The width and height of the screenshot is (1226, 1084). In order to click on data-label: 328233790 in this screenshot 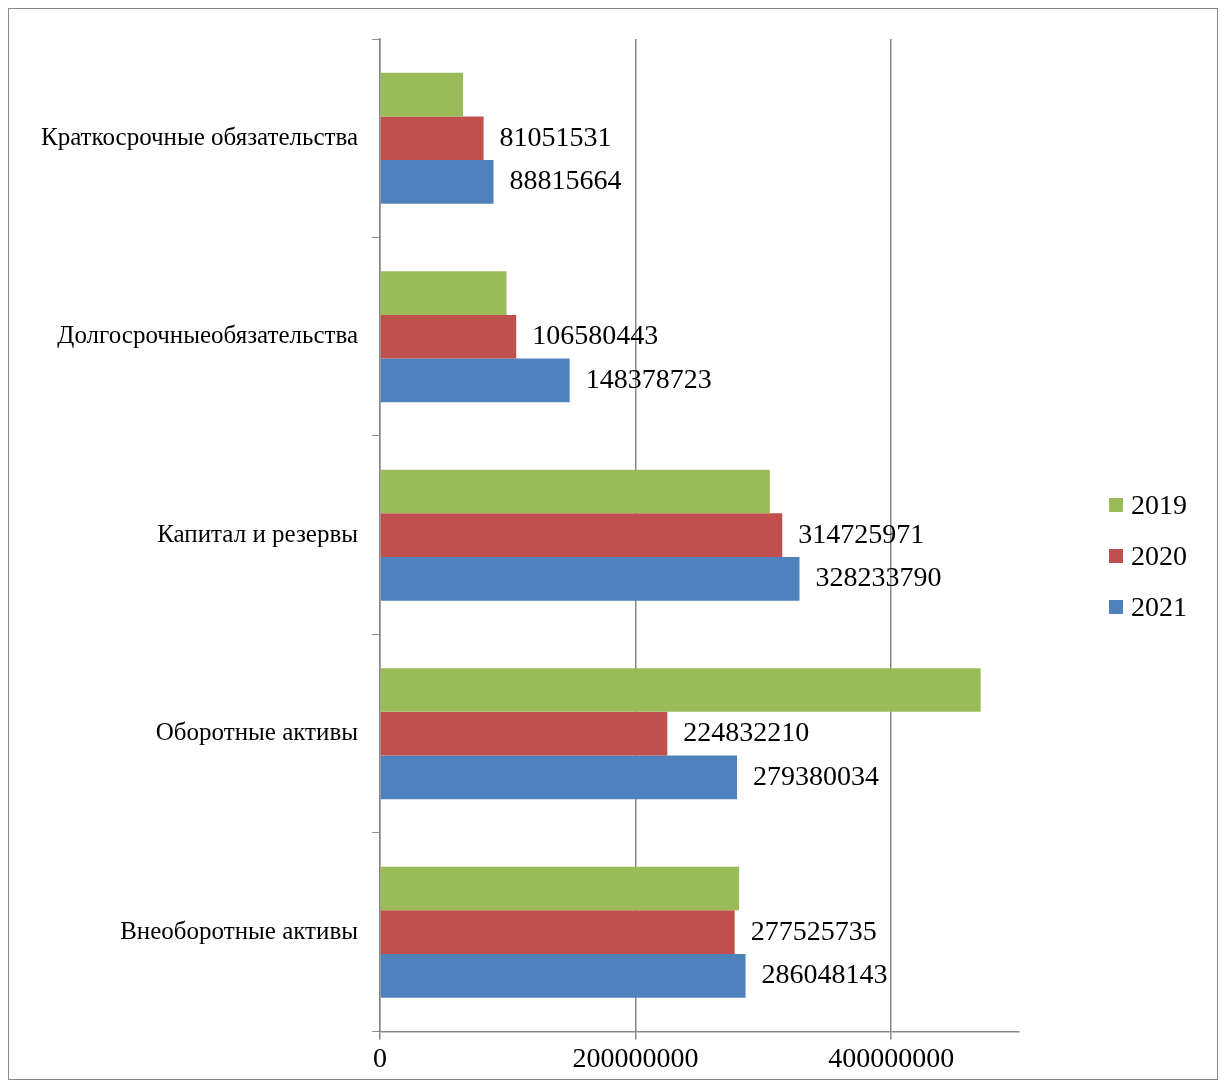, I will do `click(878, 577)`.